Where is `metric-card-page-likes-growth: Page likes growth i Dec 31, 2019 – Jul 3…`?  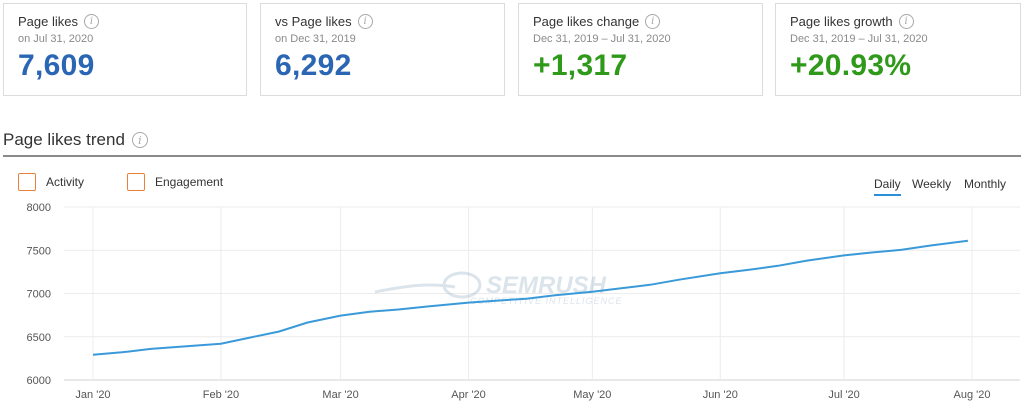
metric-card-page-likes-growth: Page likes growth i Dec 31, 2019 – Jul 3… is located at coordinates (898, 49).